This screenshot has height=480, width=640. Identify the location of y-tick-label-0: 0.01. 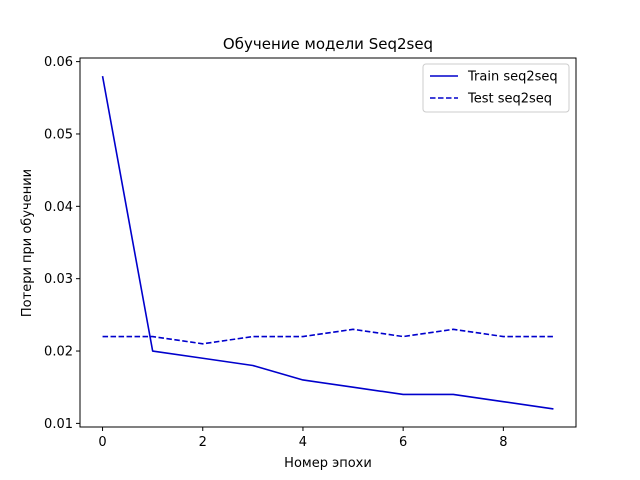
(58, 424).